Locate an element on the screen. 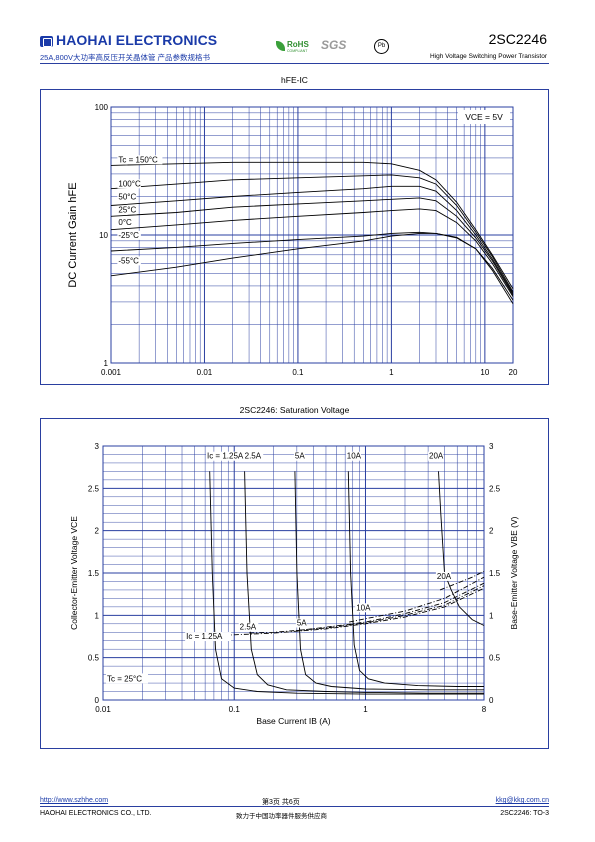  chart2-y-tick-label: 2.5 is located at coordinates (94, 488).